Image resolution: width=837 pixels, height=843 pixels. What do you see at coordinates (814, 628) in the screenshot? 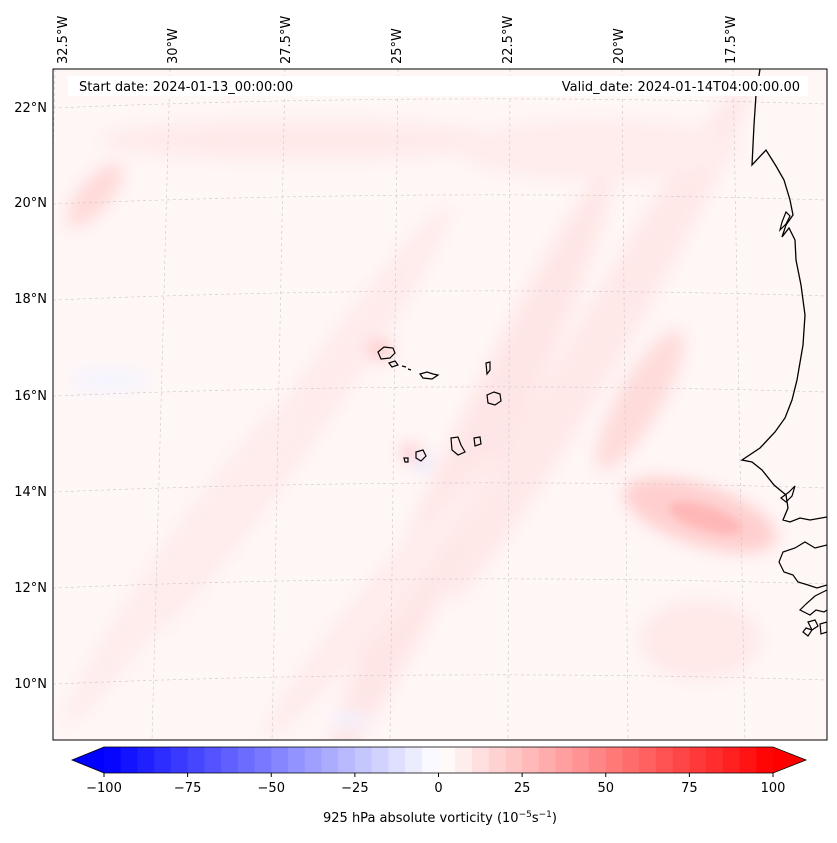
I see `coastline-islands-south` at bounding box center [814, 628].